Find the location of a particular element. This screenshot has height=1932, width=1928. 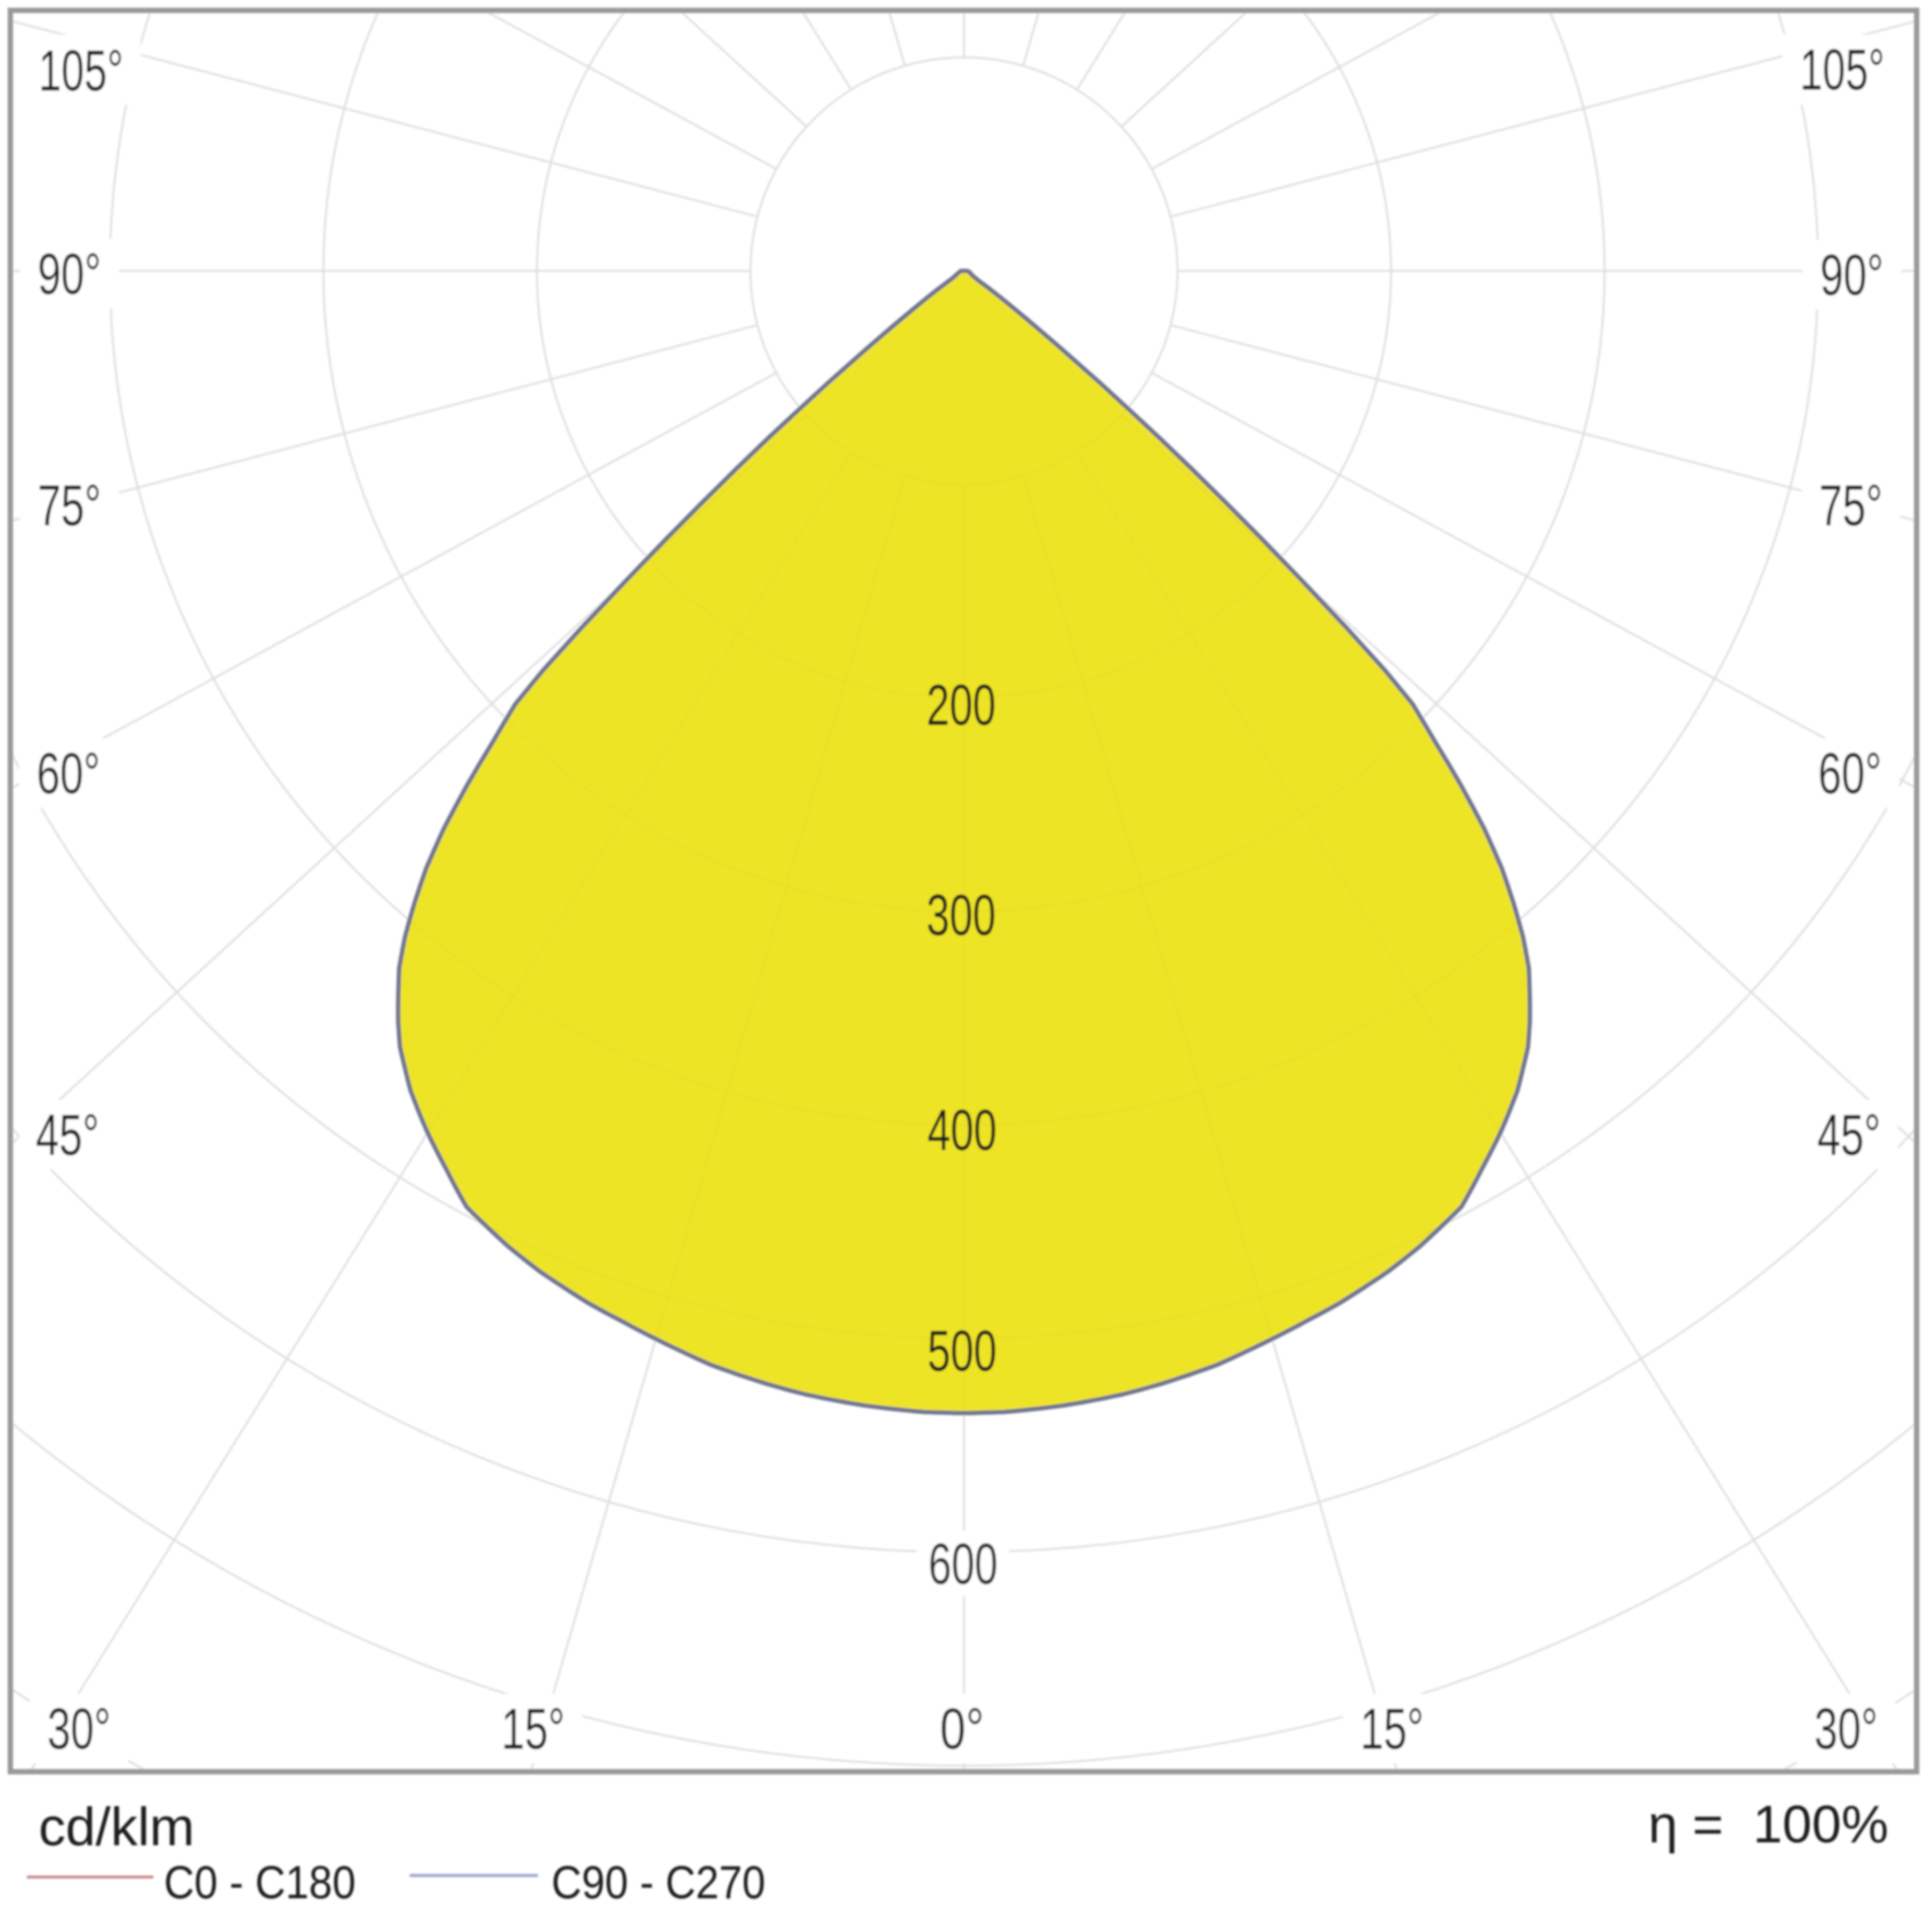

svg-text: 300 is located at coordinates (961, 916).